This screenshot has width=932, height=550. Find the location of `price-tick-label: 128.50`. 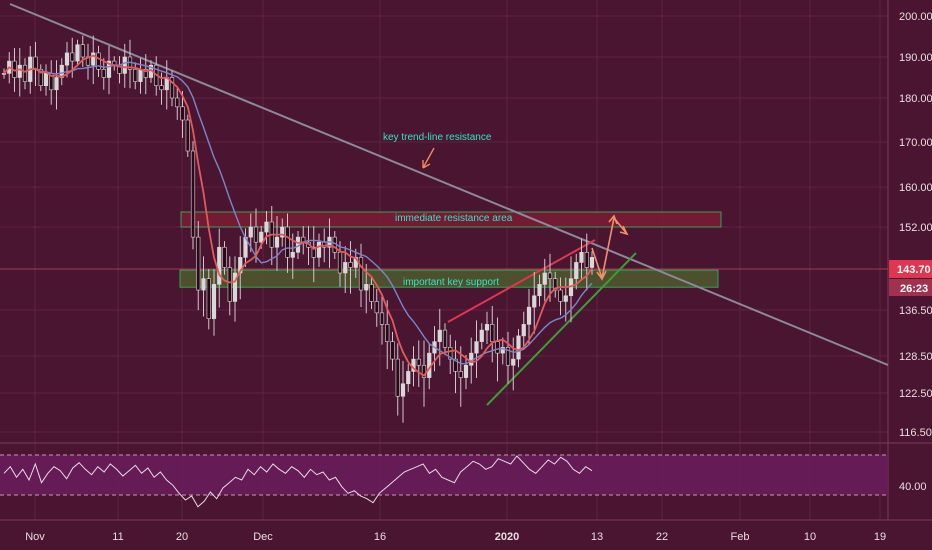

price-tick-label: 128.50 is located at coordinates (915, 357).